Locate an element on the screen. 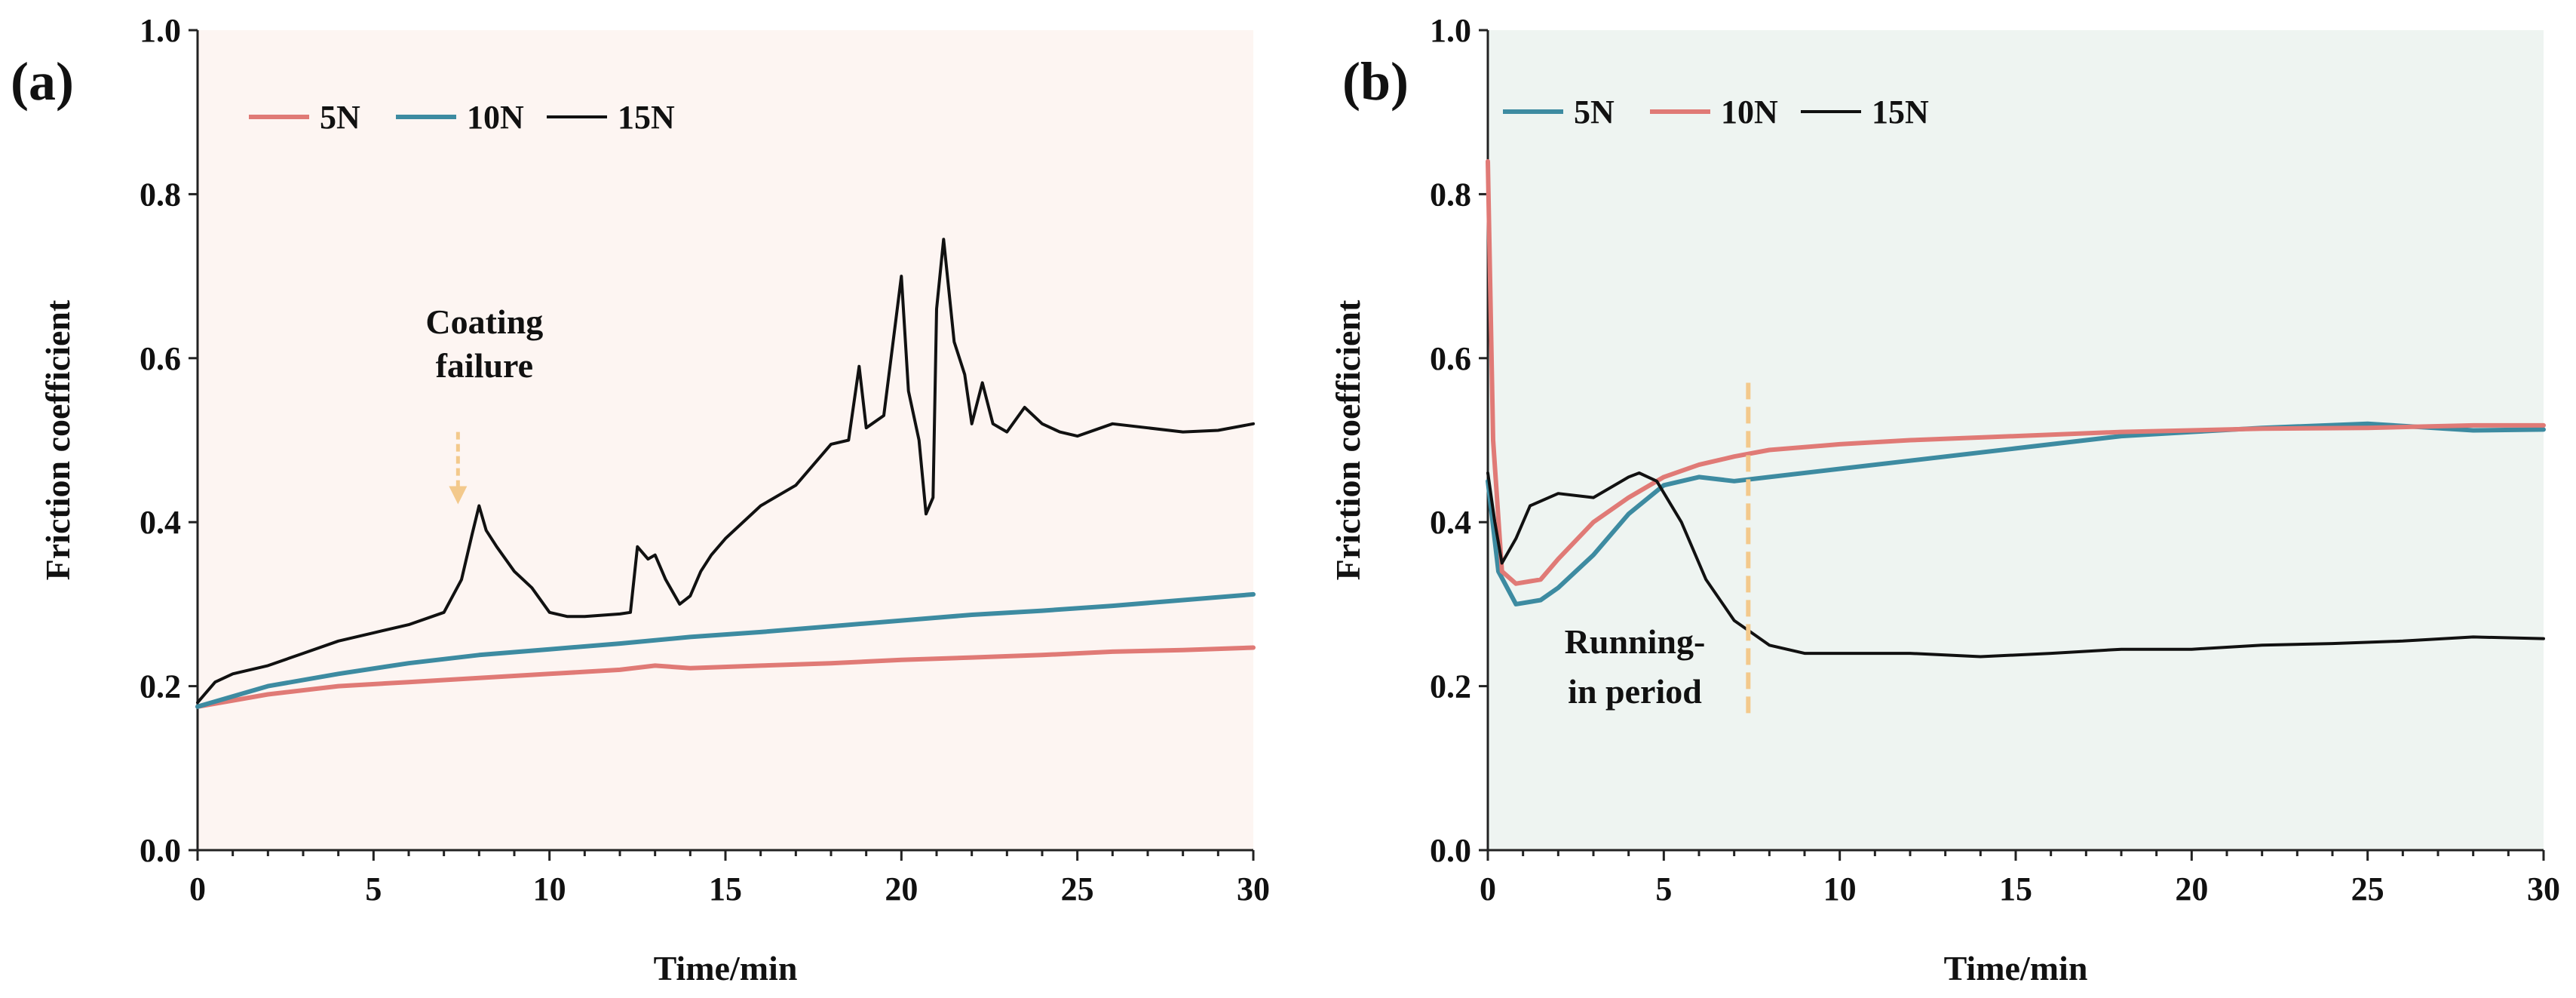 This screenshot has height=998, width=2576. annotation-text: Running- is located at coordinates (1635, 641).